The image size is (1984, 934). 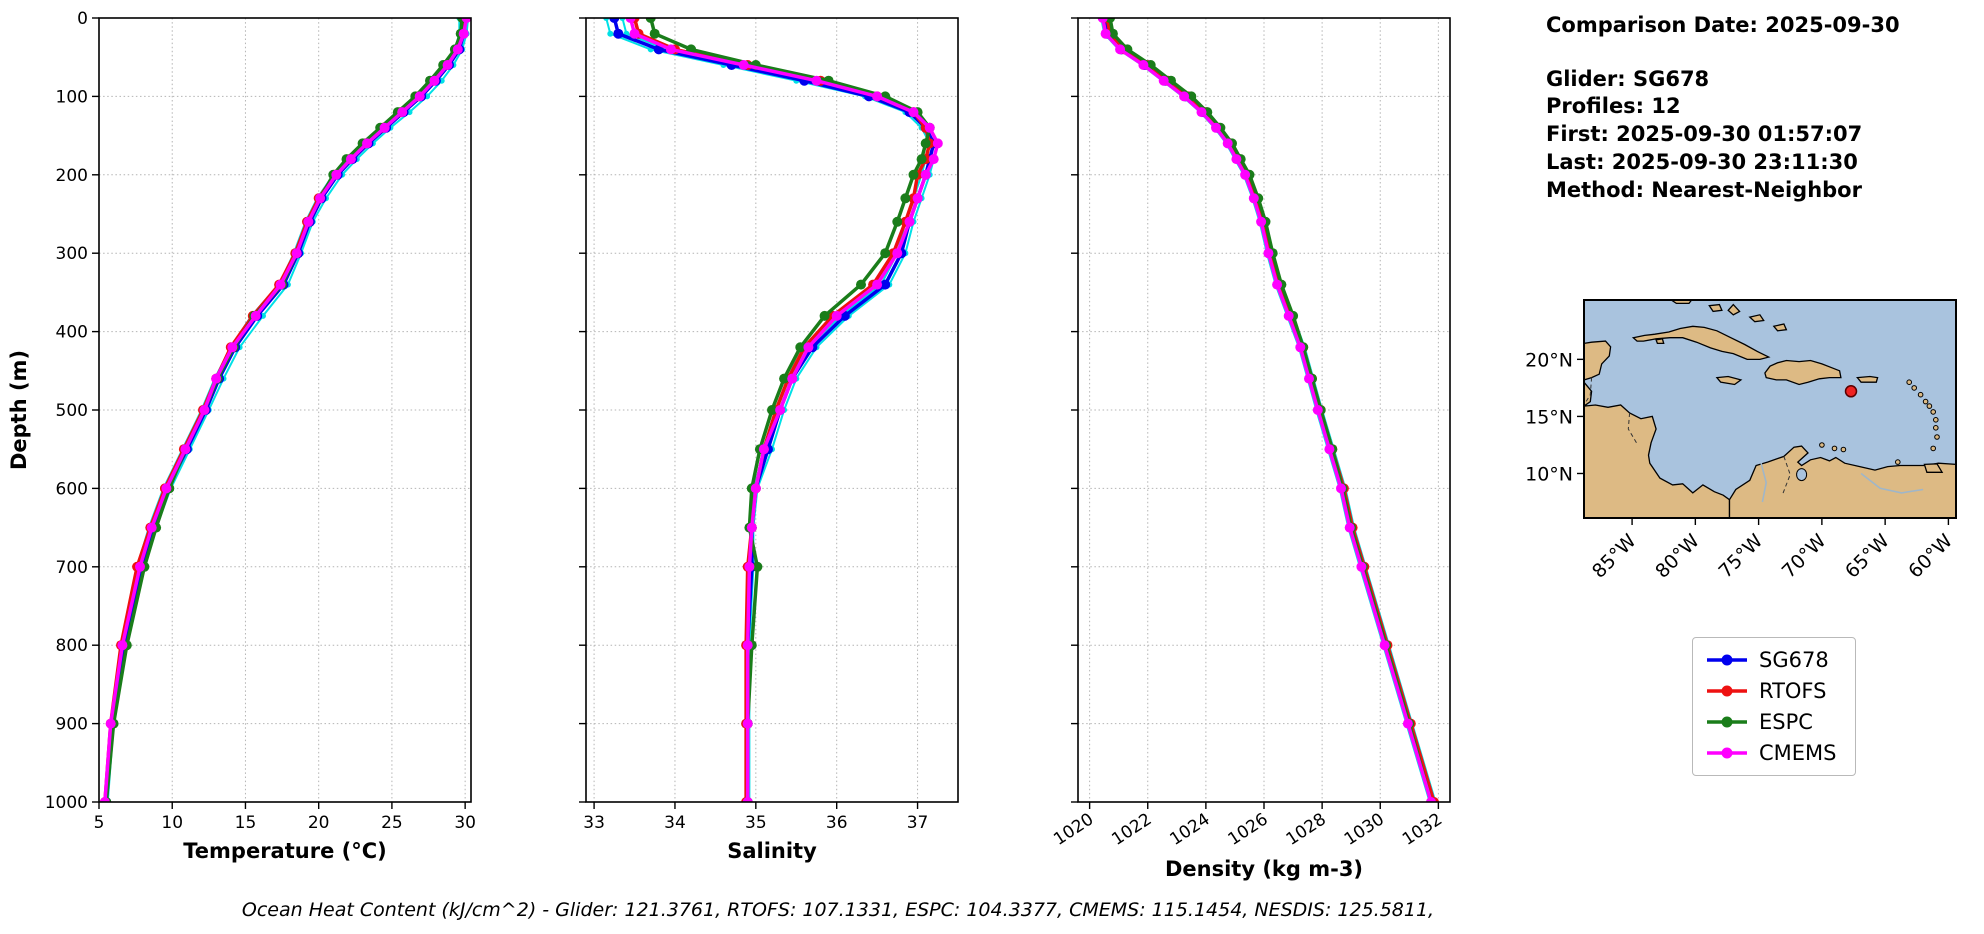 I want to click on x-tick-label: 20, so click(x=319, y=823).